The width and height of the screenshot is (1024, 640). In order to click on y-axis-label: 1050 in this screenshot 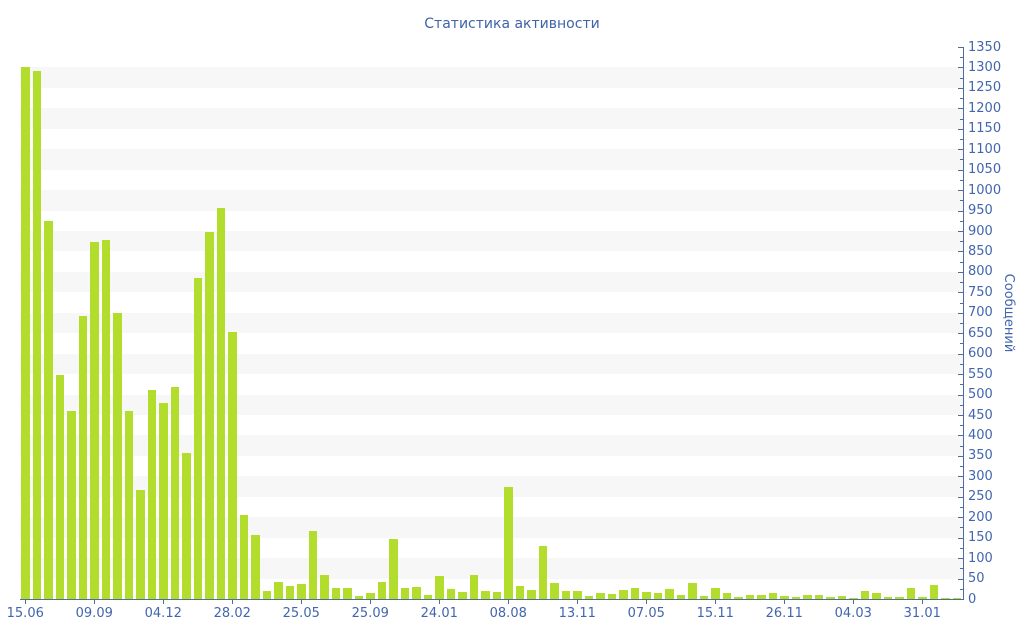, I will do `click(985, 170)`.